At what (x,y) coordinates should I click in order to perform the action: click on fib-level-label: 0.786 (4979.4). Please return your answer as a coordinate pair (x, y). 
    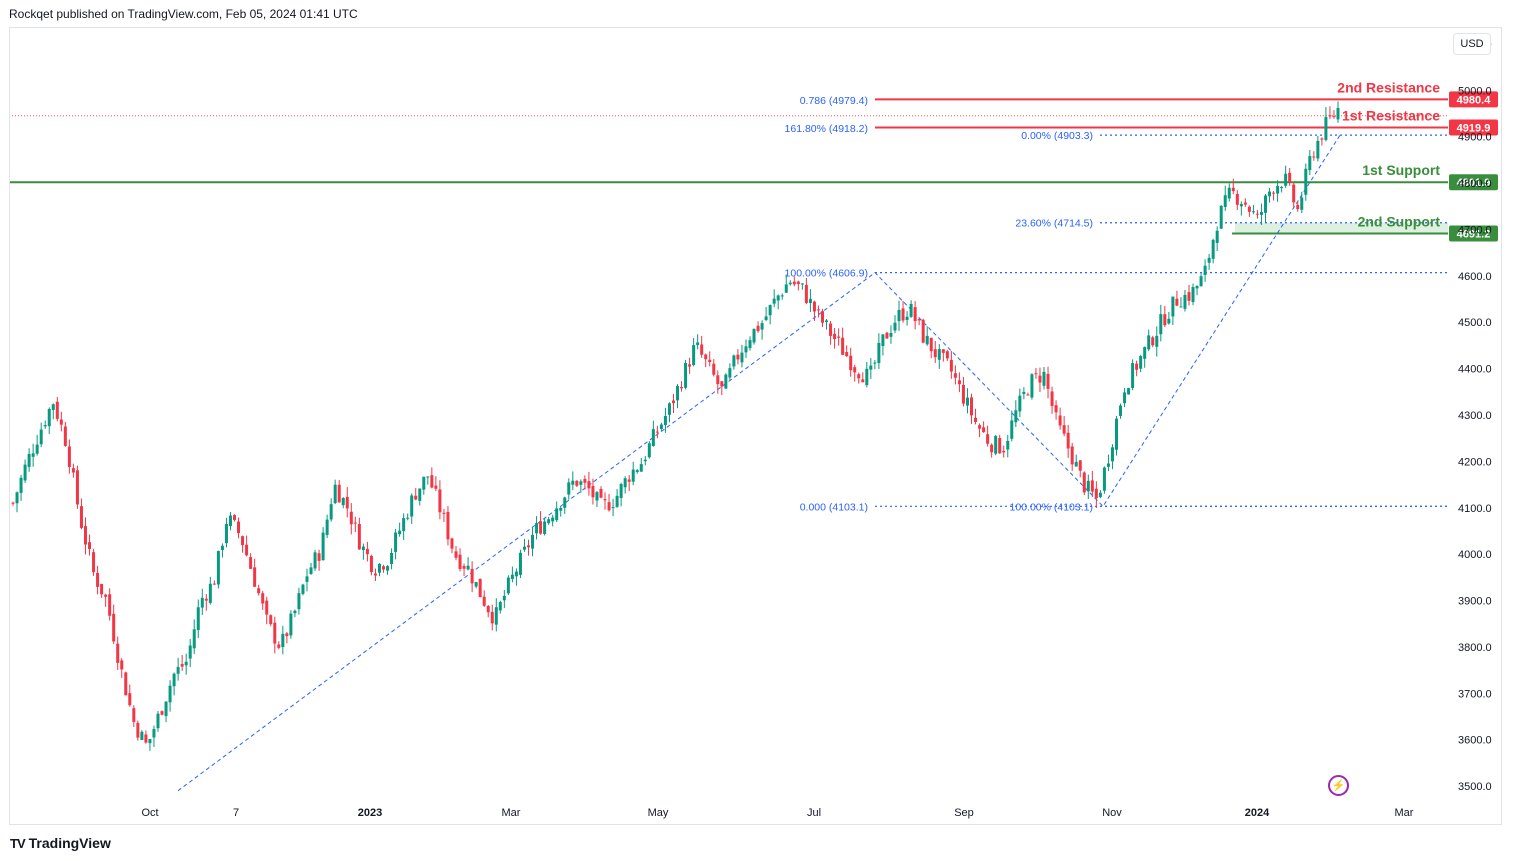
    Looking at the image, I should click on (834, 101).